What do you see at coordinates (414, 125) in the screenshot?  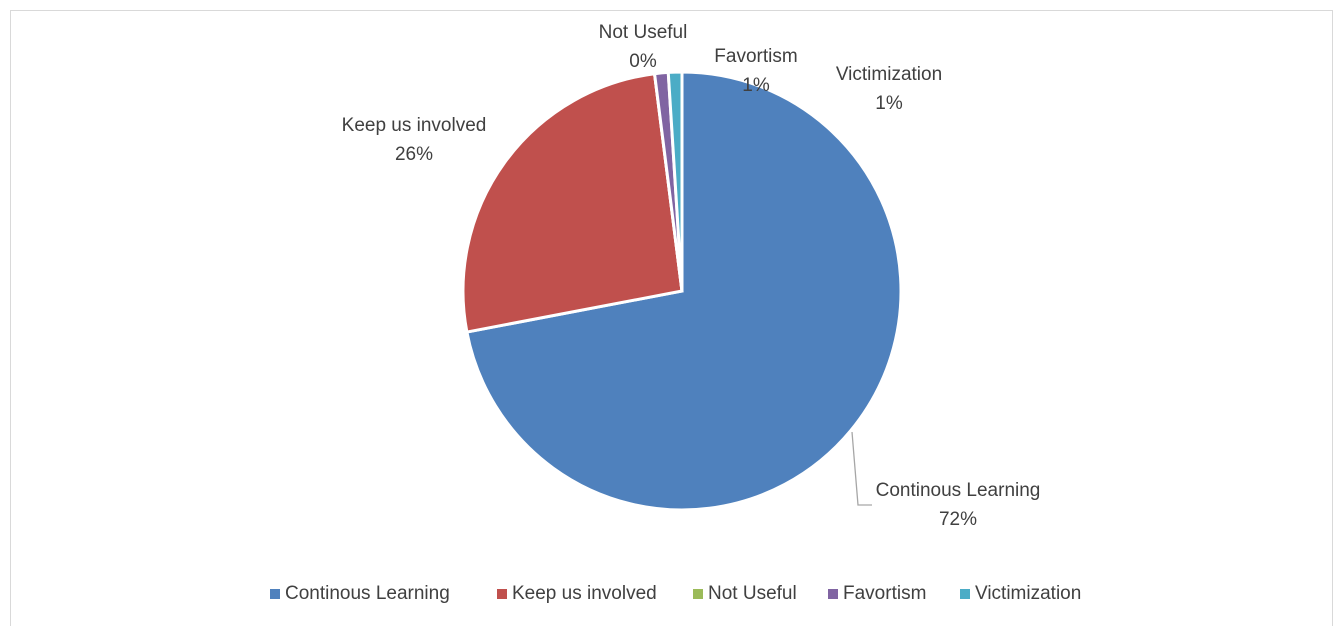 I see `data-label-name: Keep us involved` at bounding box center [414, 125].